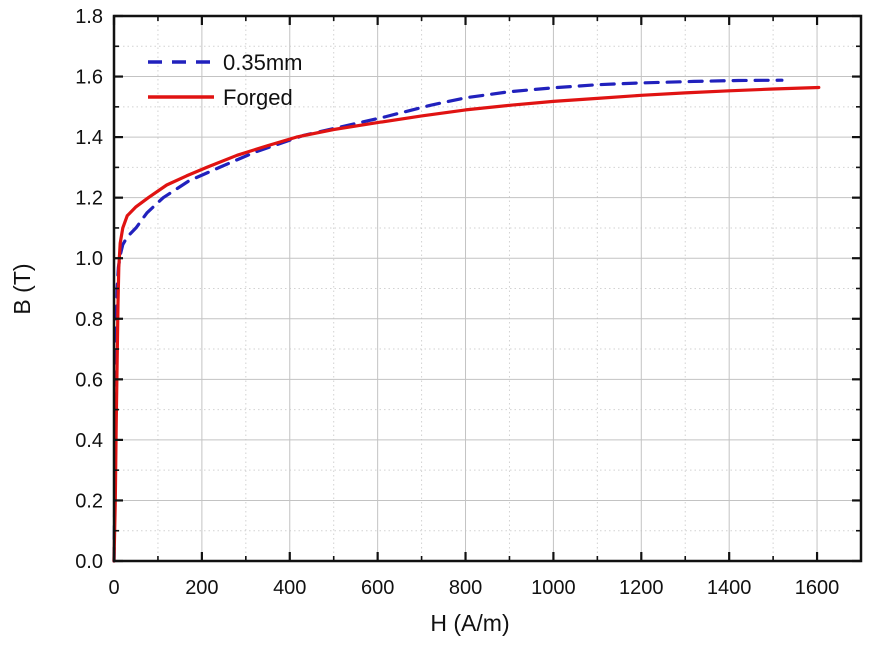 This screenshot has width=869, height=646. What do you see at coordinates (89, 501) in the screenshot?
I see `y-axis-tick-label: 0.2` at bounding box center [89, 501].